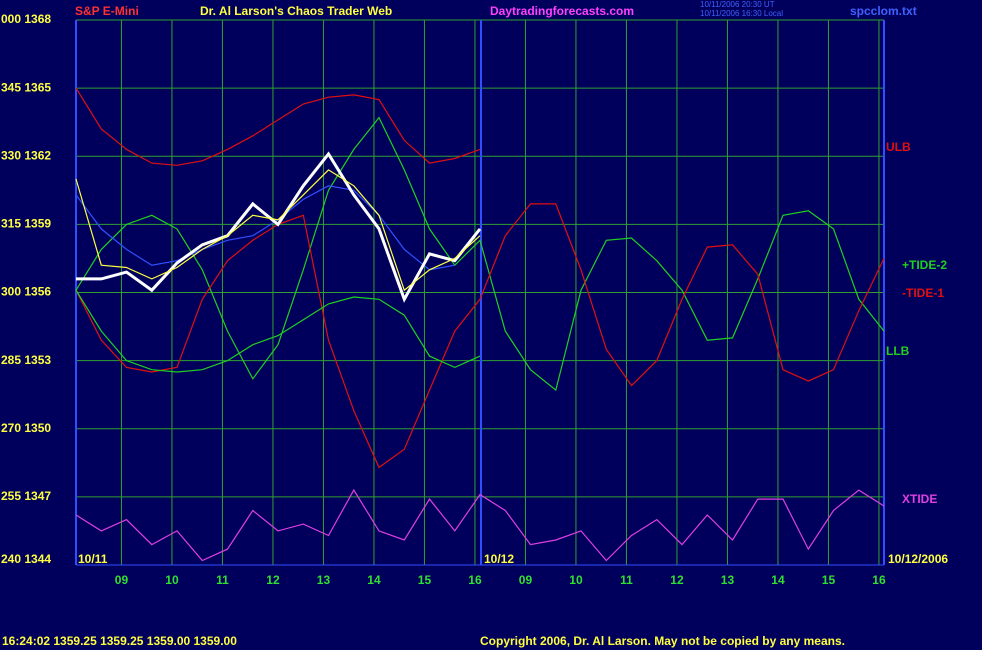  What do you see at coordinates (562, 11) in the screenshot?
I see `site: Daytradingforecasts.com` at bounding box center [562, 11].